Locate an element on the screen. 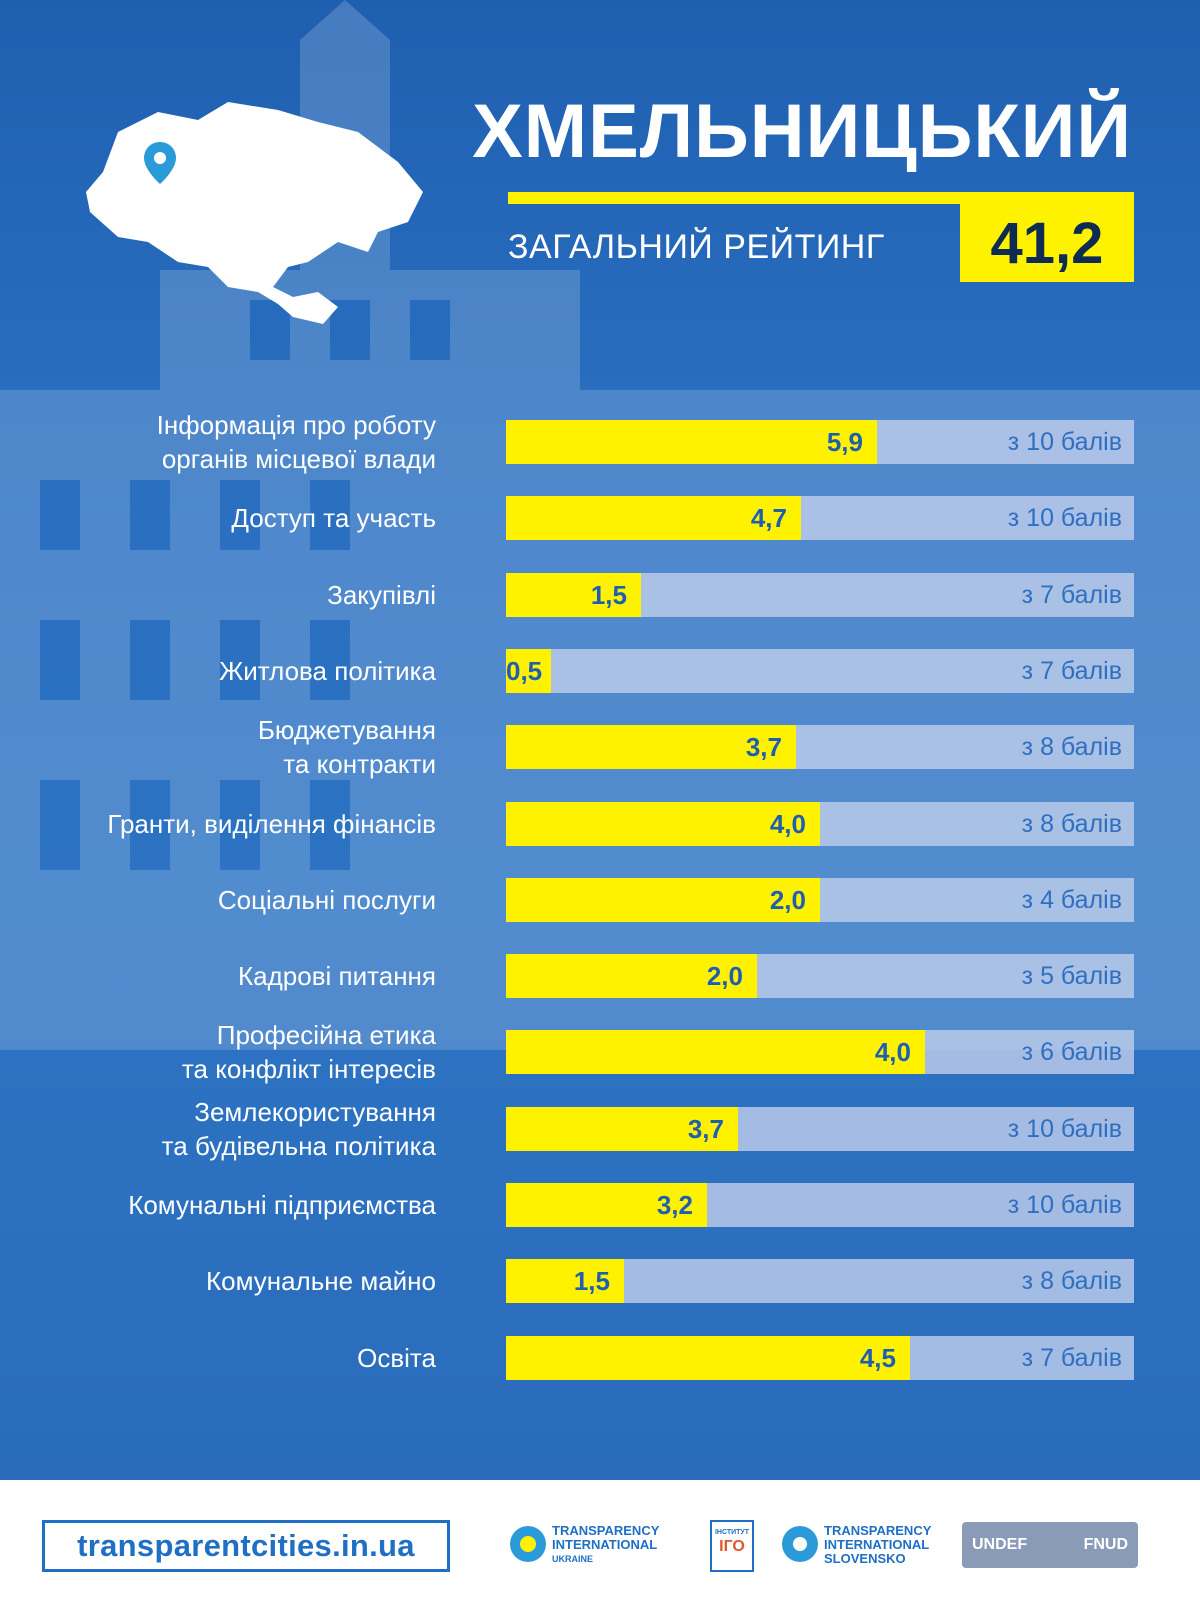 The image size is (1200, 1615). bar-value-label: 3,7 is located at coordinates (763, 747).